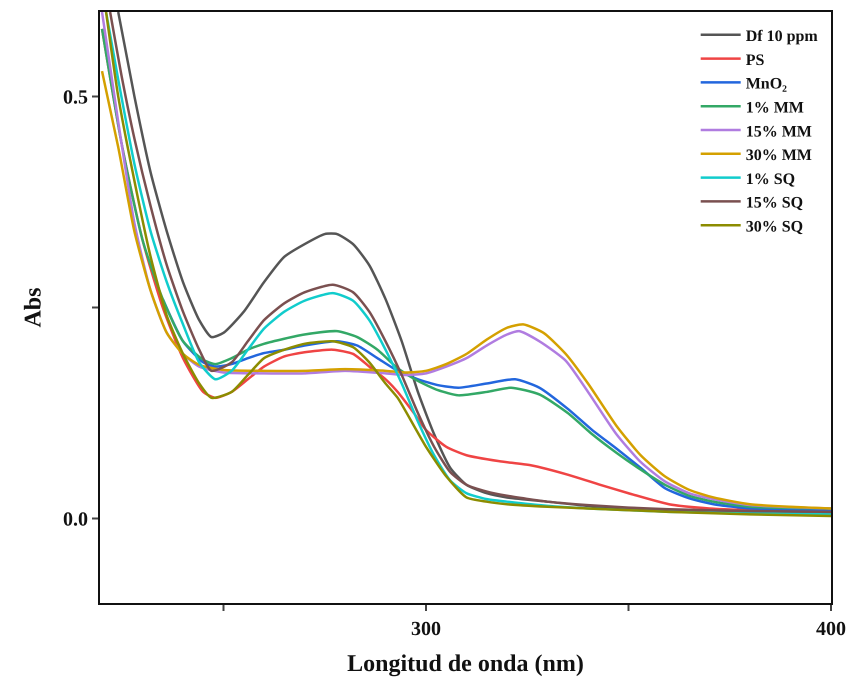 This screenshot has width=856, height=700. I want to click on legend-label: 1% SQ, so click(771, 179).